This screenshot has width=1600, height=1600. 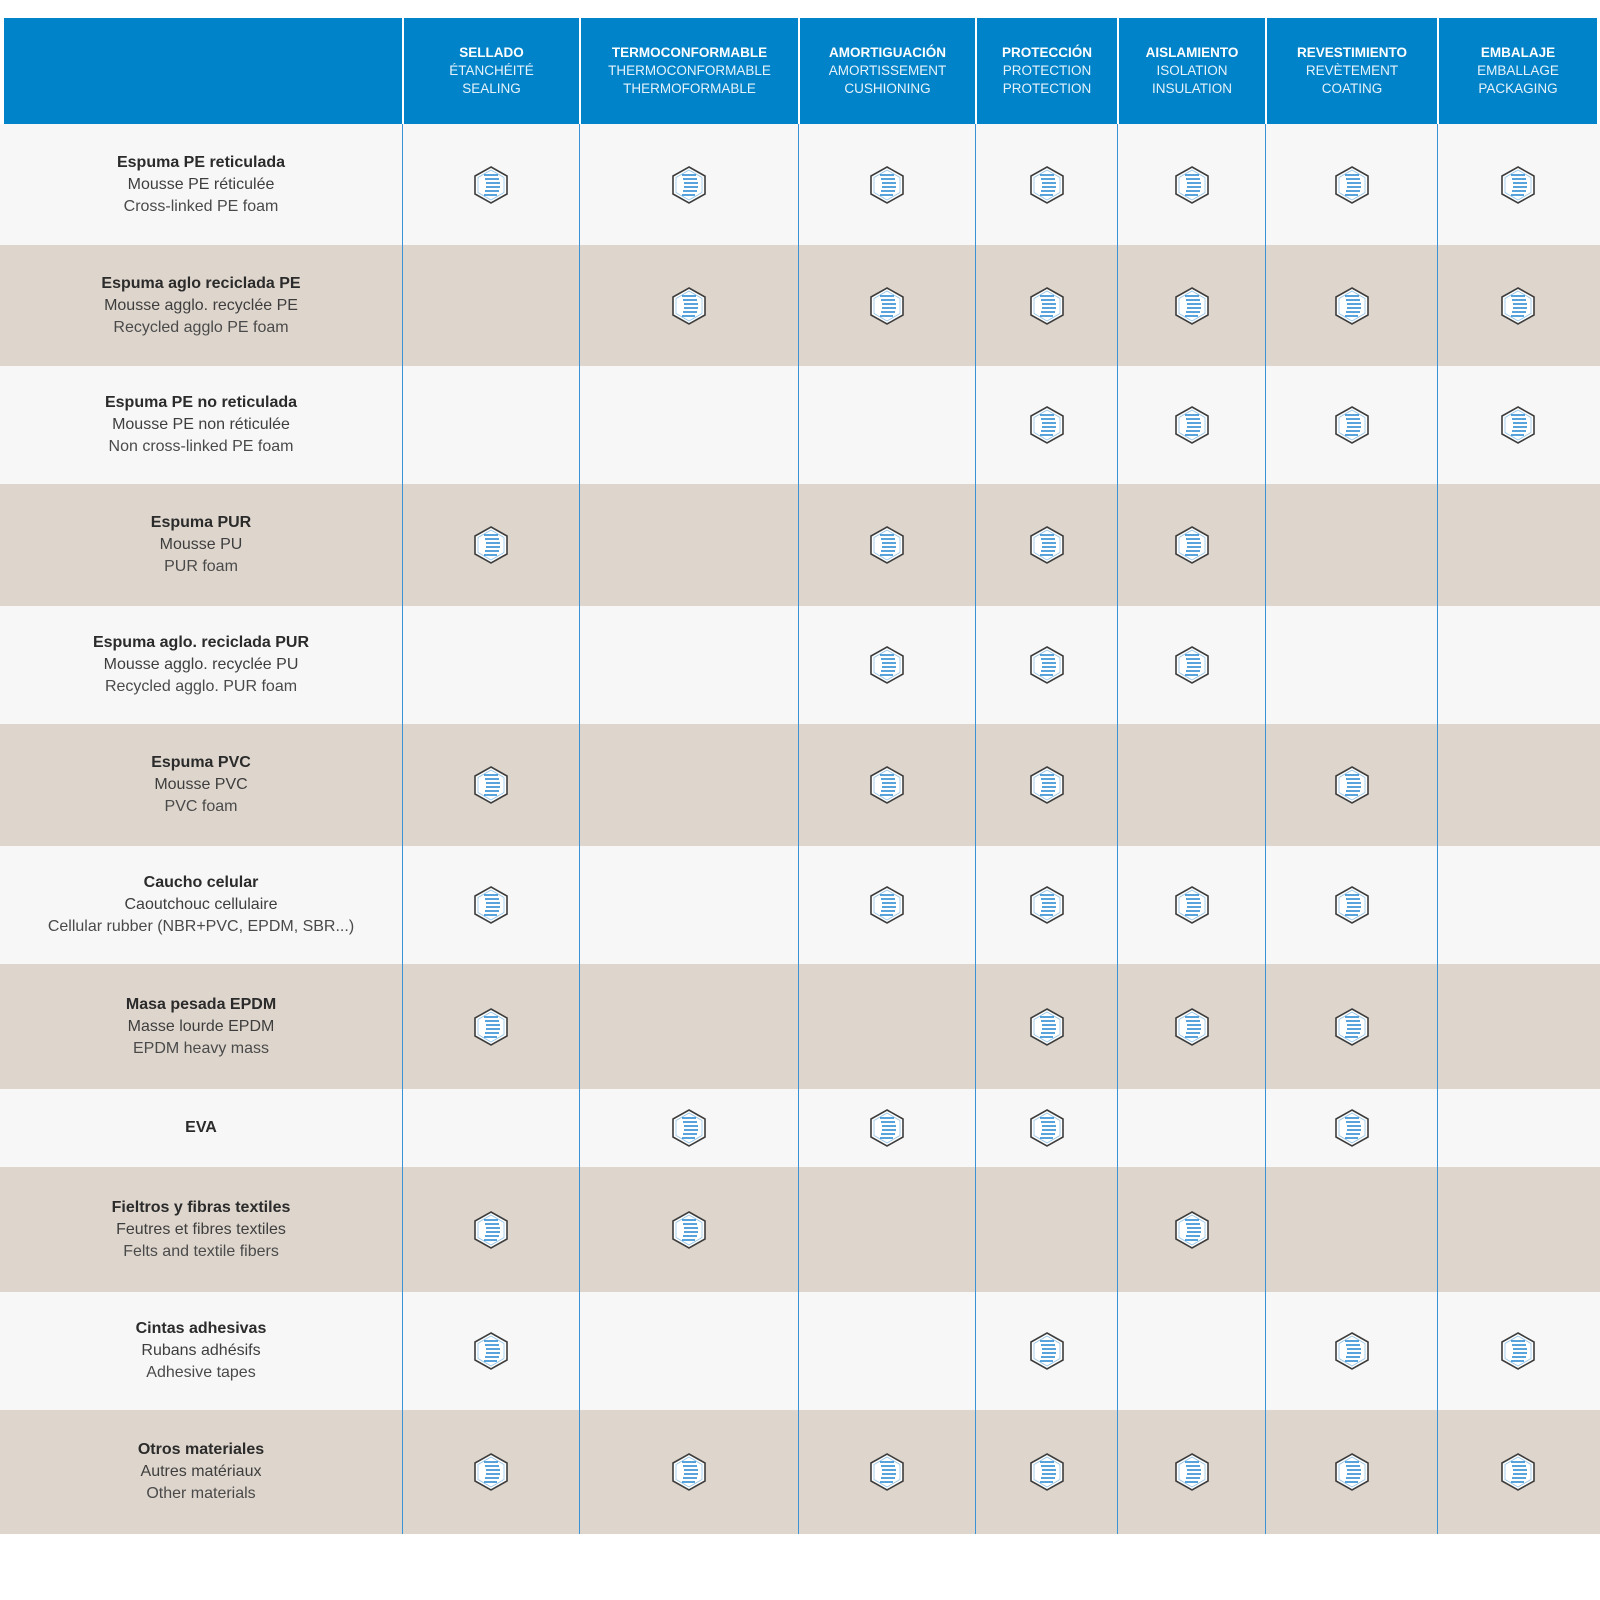 I want to click on column-label-fr: PROTECTION, so click(x=1047, y=70).